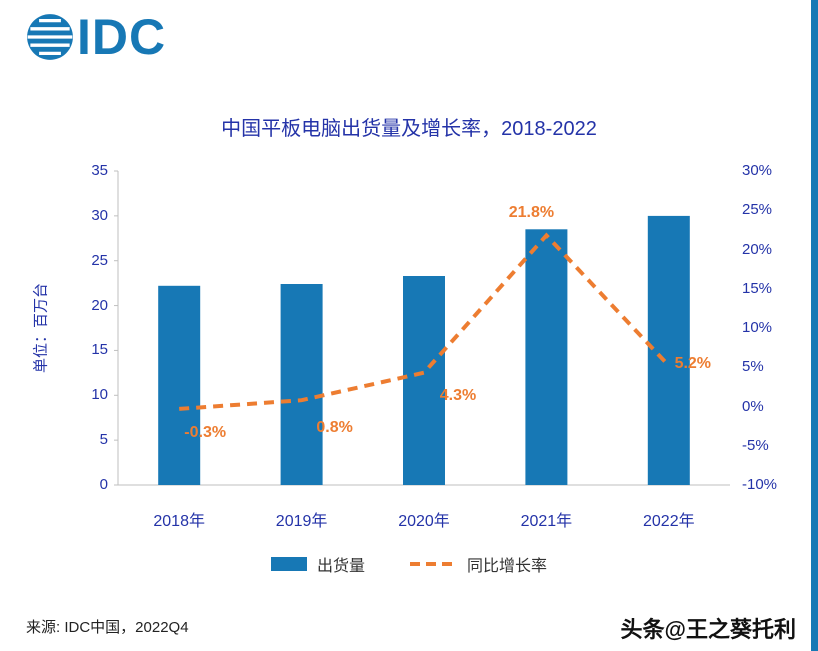  Describe the element at coordinates (99, 215) in the screenshot. I see `tick-label-left: 30` at that location.